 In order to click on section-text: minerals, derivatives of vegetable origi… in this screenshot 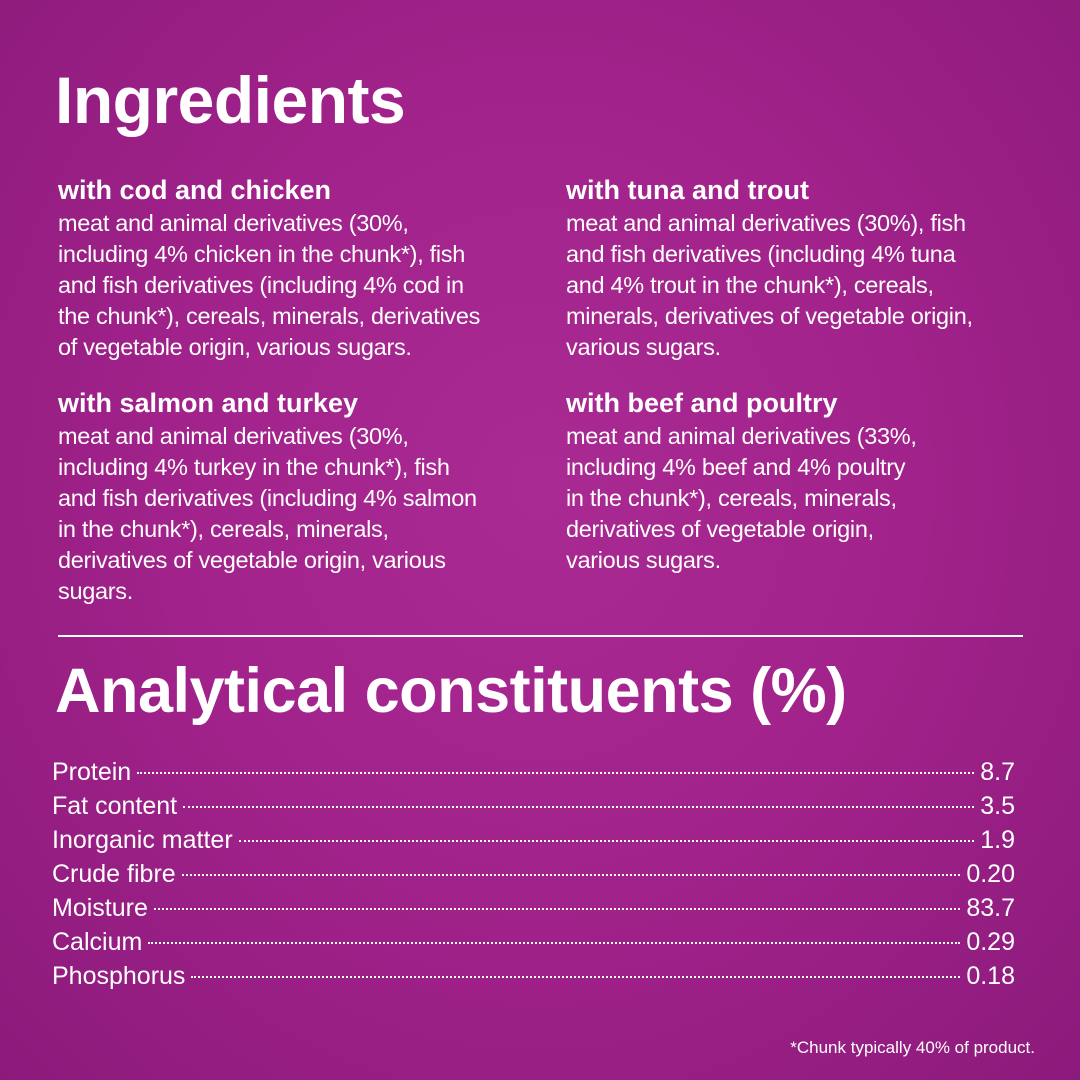, I will do `click(769, 316)`.